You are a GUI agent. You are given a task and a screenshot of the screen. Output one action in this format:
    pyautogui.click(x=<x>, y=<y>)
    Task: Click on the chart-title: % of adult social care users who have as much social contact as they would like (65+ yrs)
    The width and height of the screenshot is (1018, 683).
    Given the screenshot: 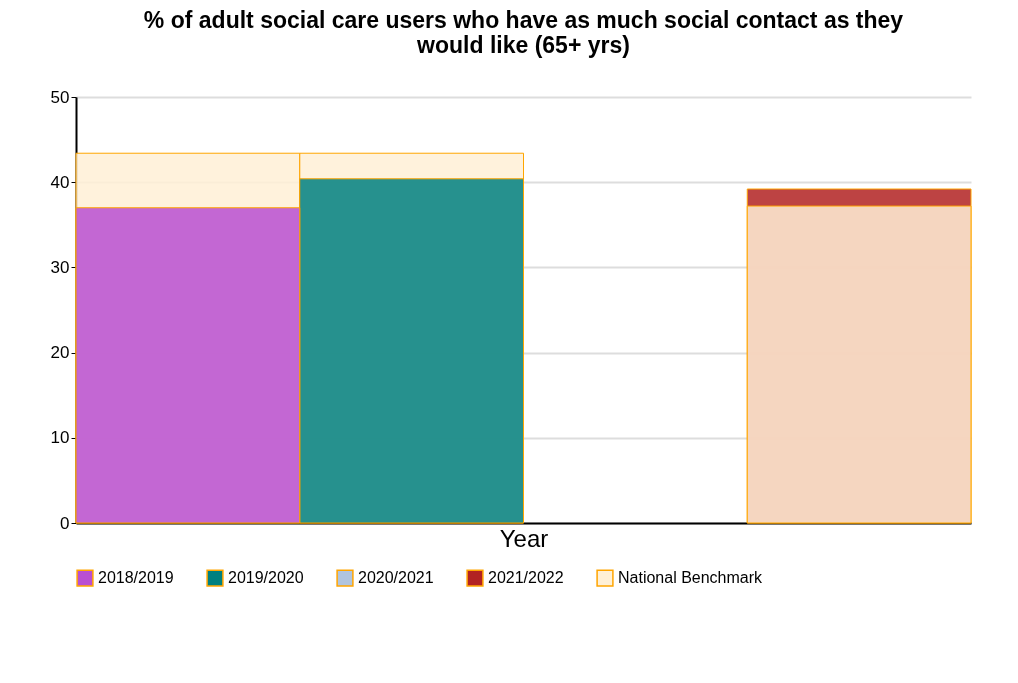 What is the action you would take?
    pyautogui.click(x=523, y=32)
    